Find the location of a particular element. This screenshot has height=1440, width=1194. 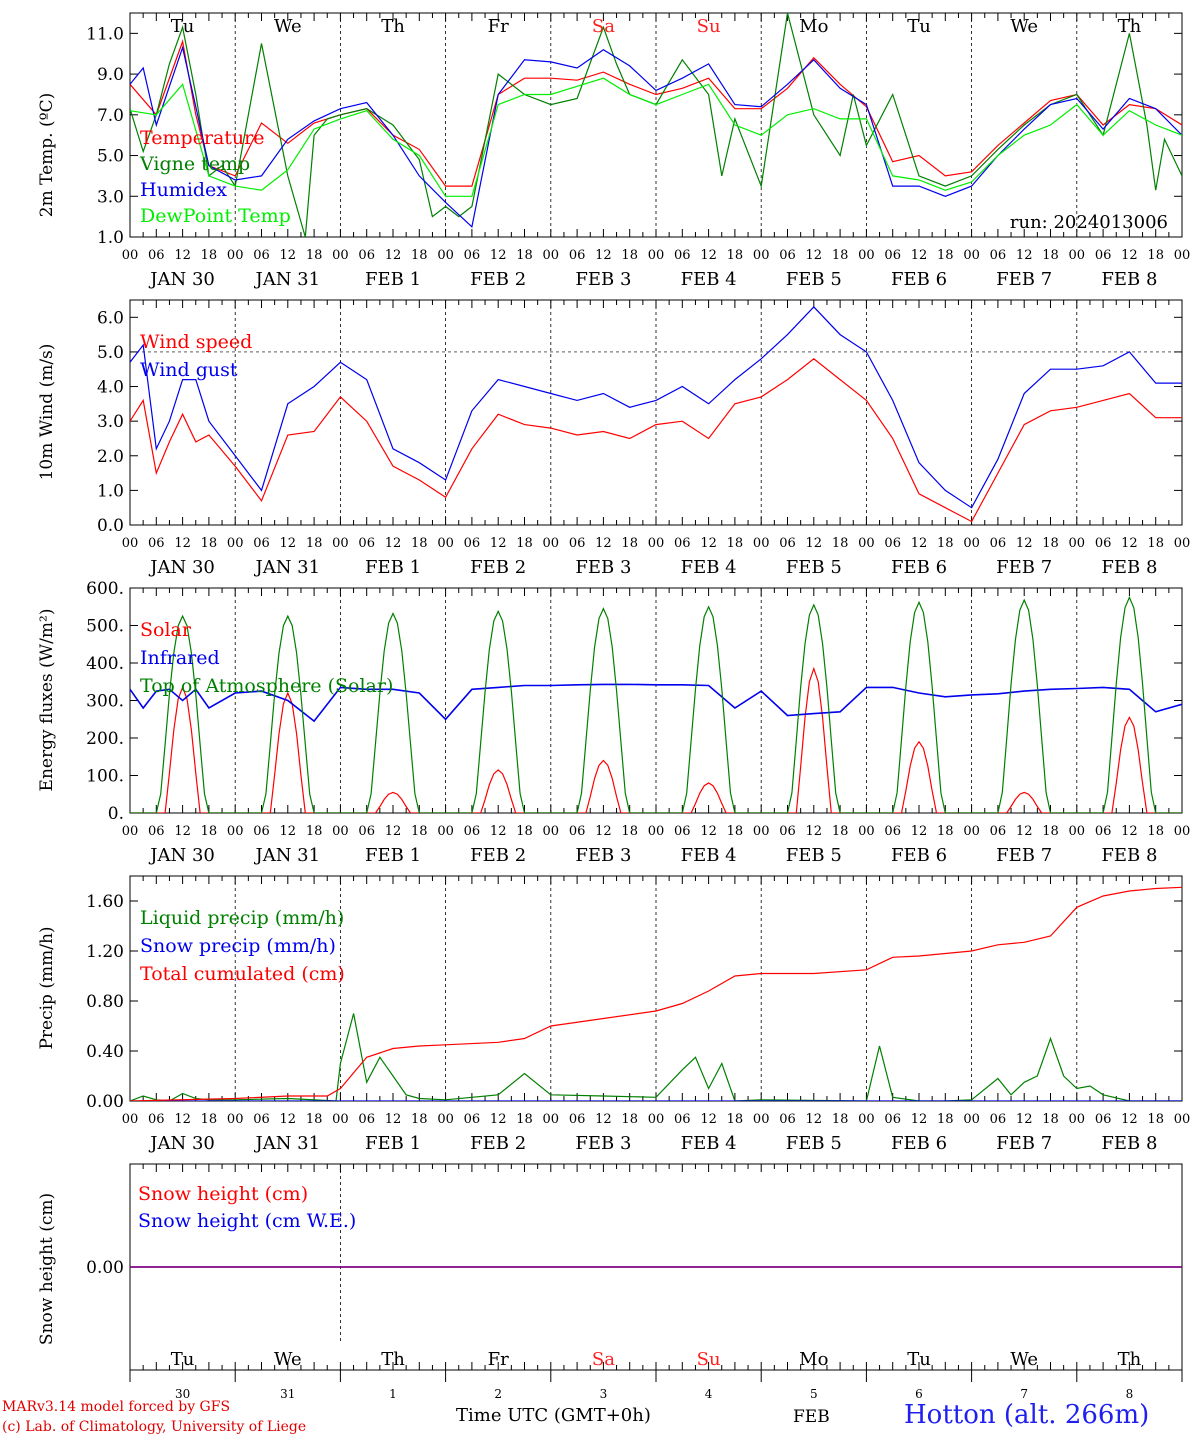

legend-label: Snow height (cm) is located at coordinates (223, 1194).